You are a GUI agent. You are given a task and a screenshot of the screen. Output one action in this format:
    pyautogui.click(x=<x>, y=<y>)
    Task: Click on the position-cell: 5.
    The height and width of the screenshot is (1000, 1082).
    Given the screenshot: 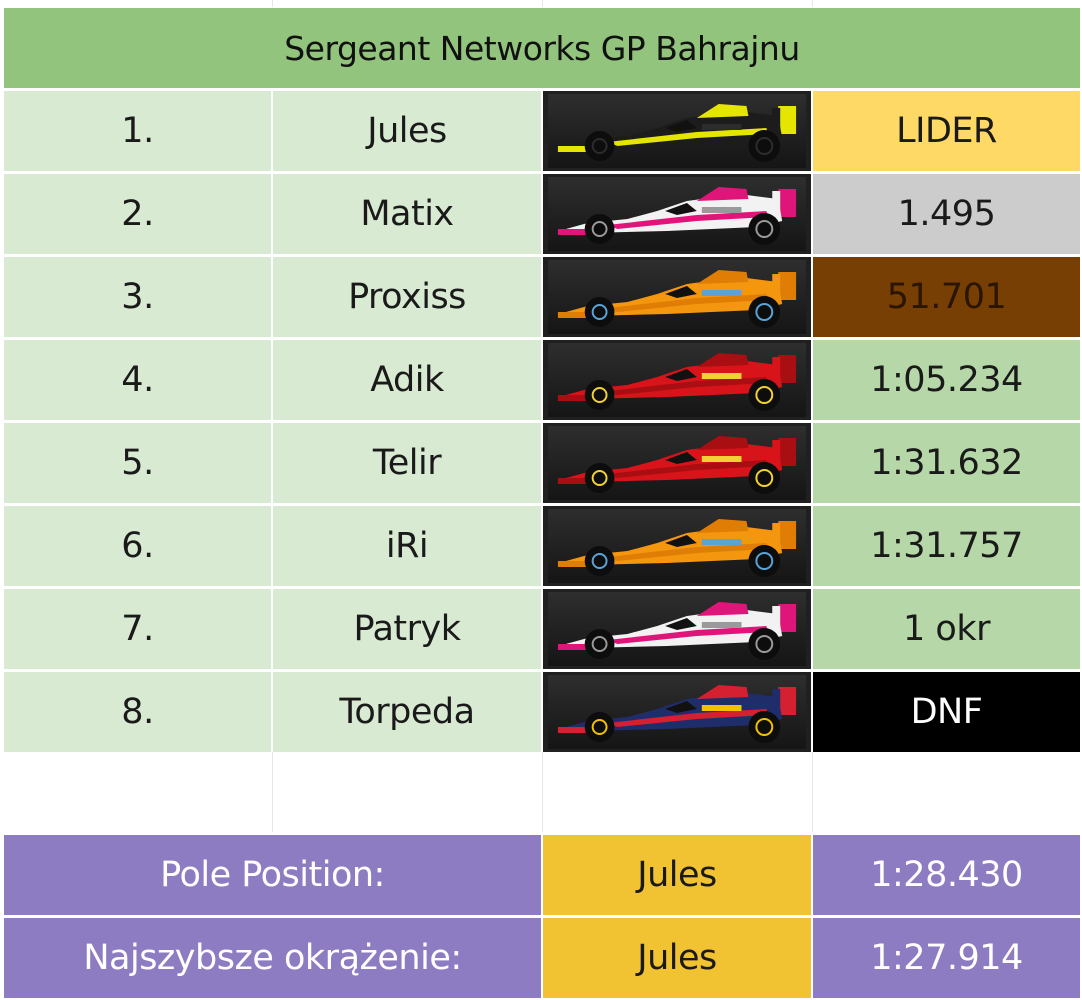 What is the action you would take?
    pyautogui.click(x=137, y=463)
    